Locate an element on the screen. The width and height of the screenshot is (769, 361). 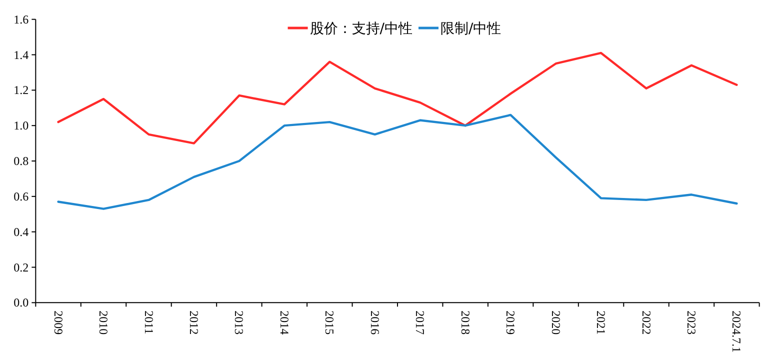
x-tick-label: 2019 is located at coordinates (511, 322).